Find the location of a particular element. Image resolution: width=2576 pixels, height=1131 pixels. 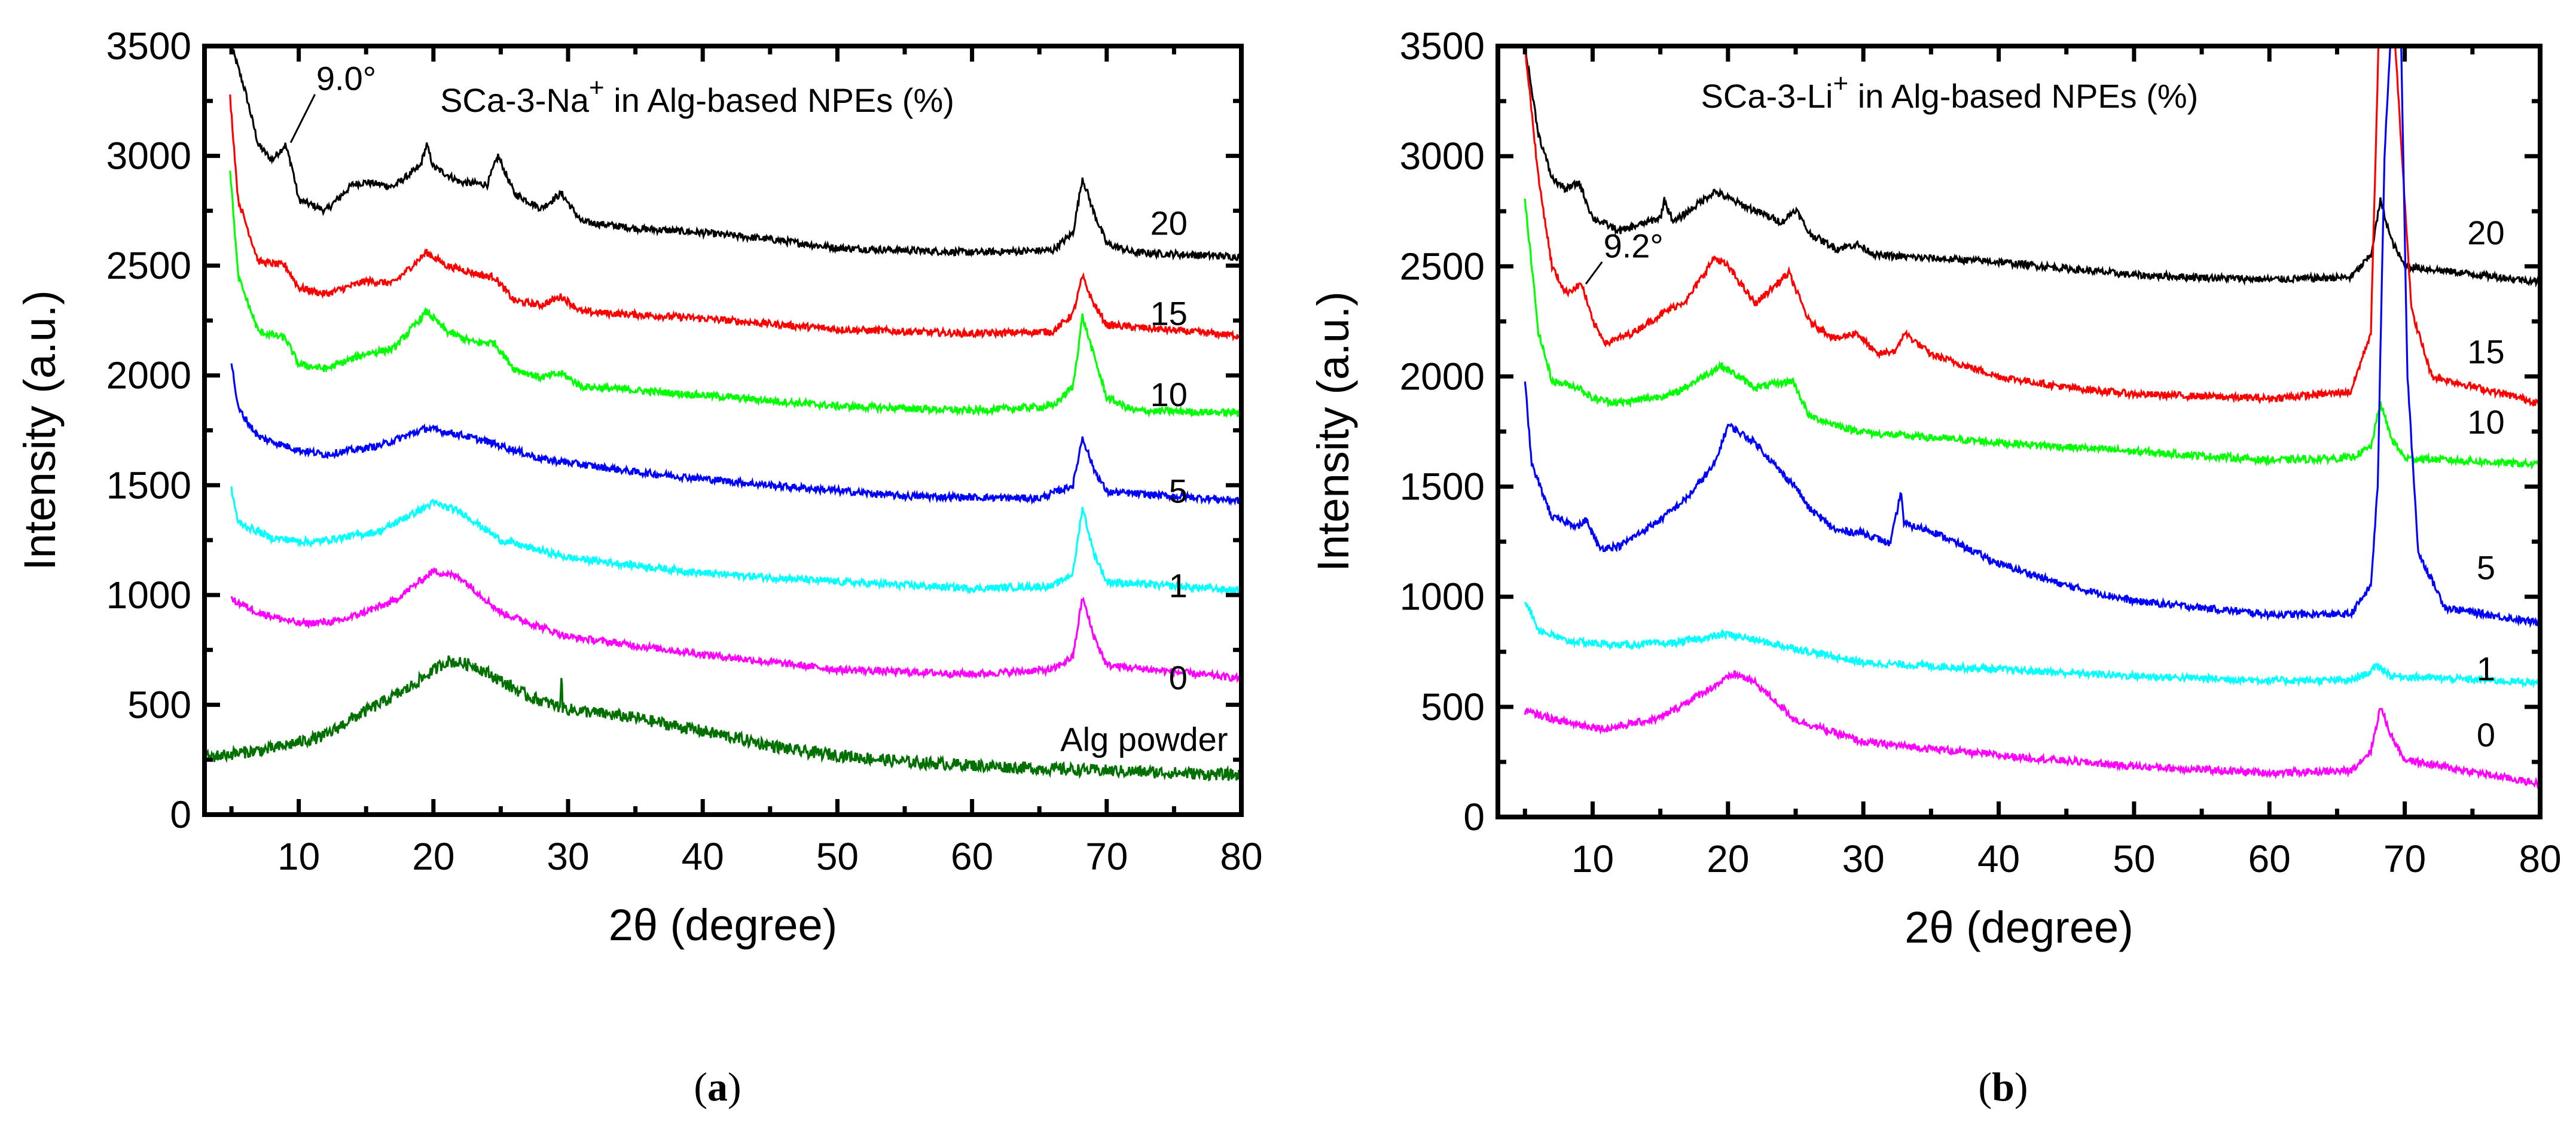

caption-letter: a is located at coordinates (717, 1086).